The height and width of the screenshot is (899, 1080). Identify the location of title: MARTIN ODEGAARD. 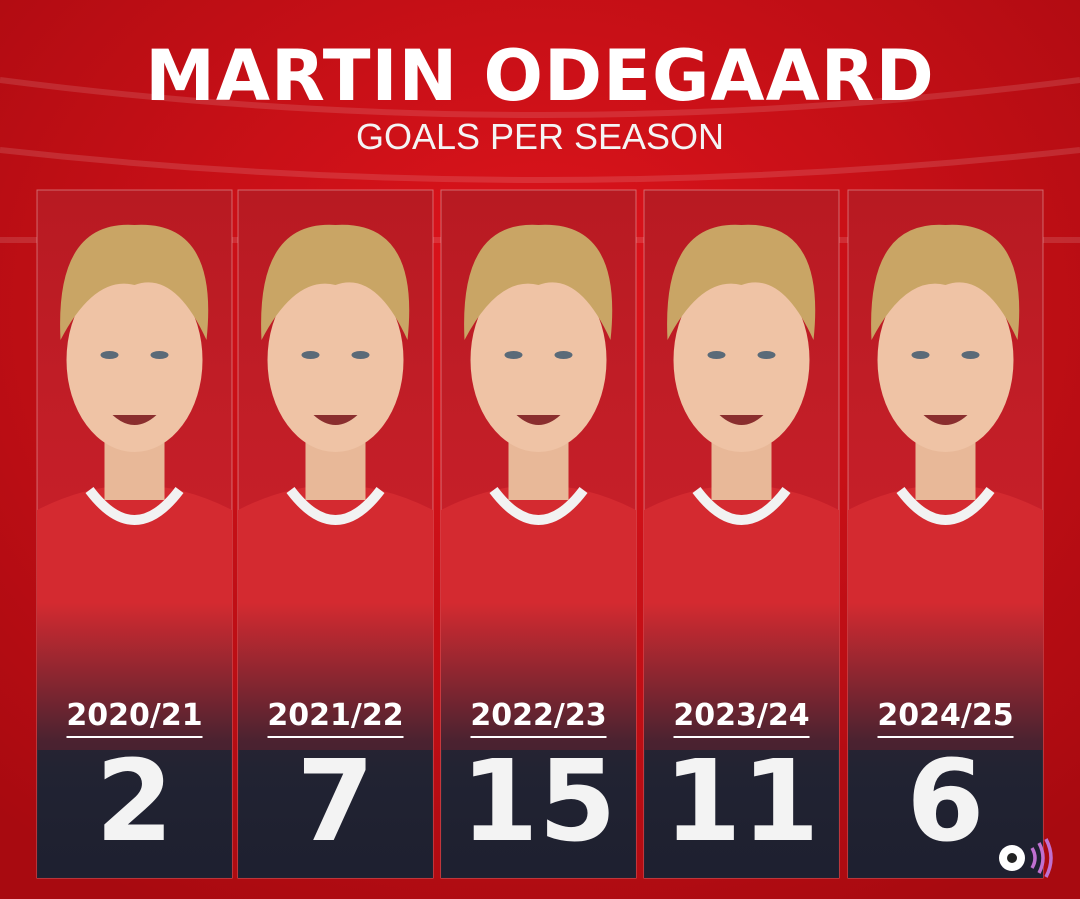
(540, 76).